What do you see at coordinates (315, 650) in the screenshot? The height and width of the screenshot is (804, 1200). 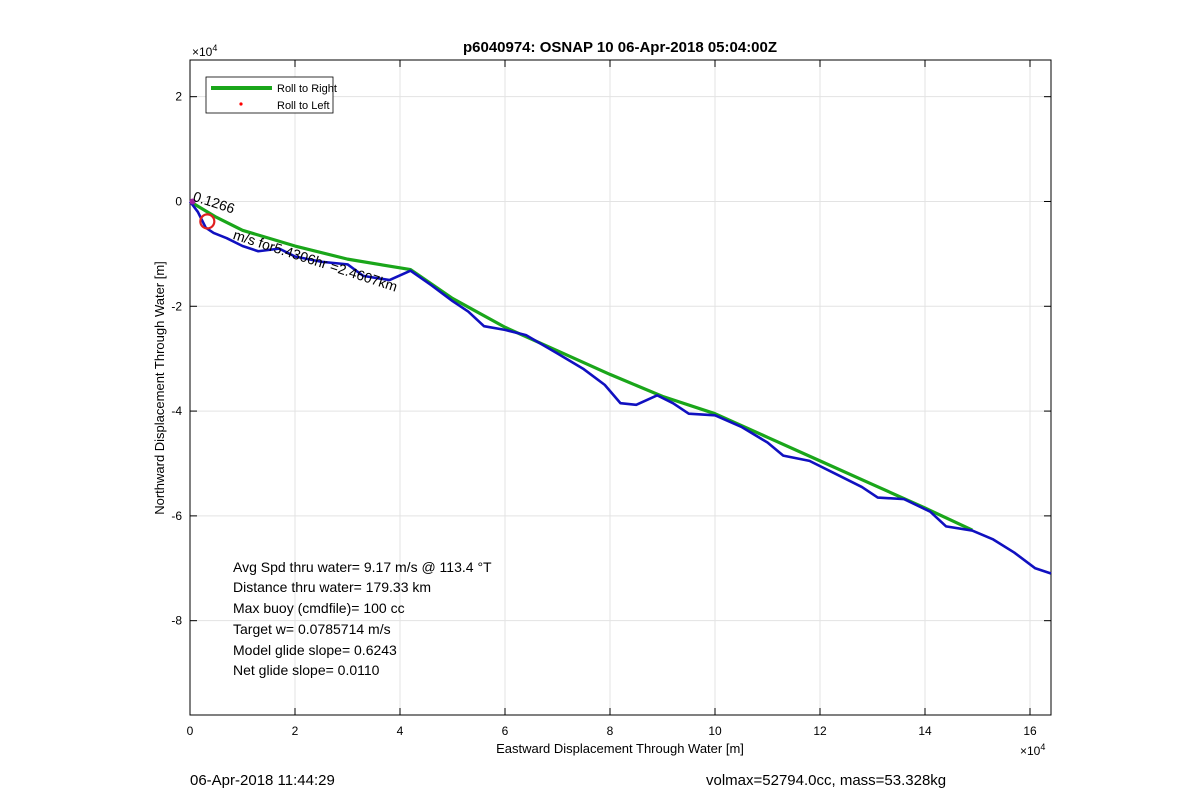 I see `stat-model-glide: Model glide slope= 0.6243` at bounding box center [315, 650].